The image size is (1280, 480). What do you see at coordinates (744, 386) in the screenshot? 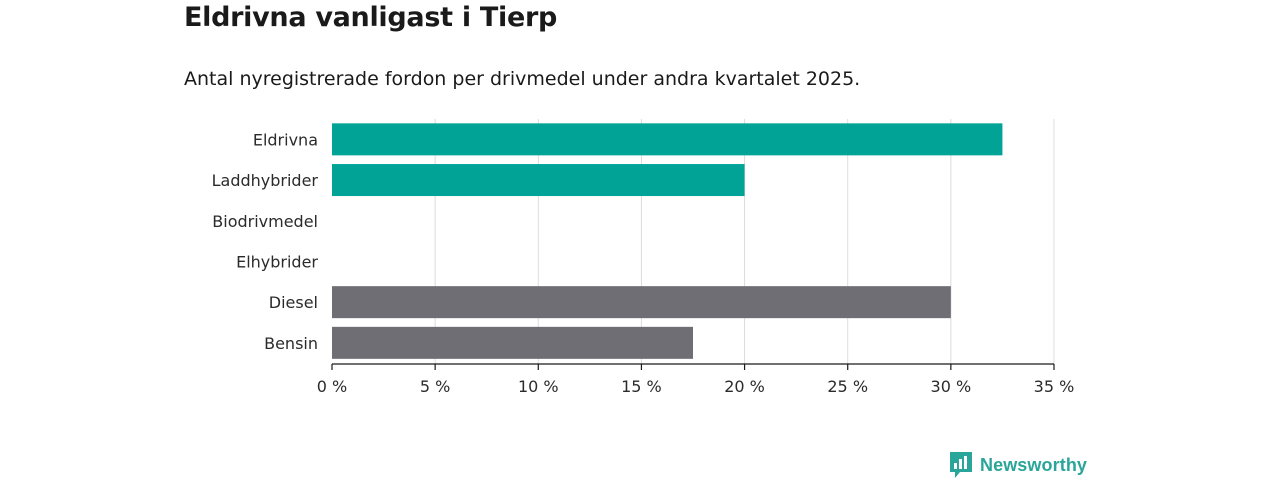
I see `x-tick-label: 20 %` at bounding box center [744, 386].